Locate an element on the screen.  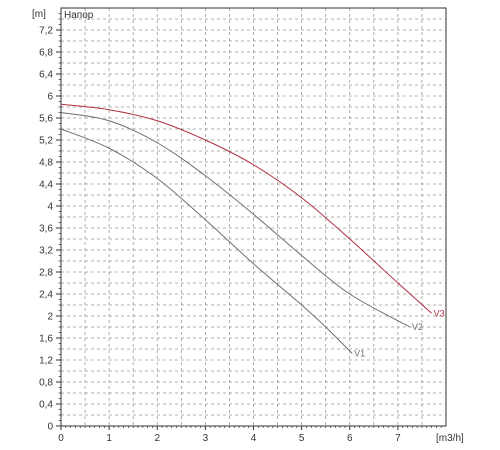
y-axis-unit-label: [m] is located at coordinates (39, 14).